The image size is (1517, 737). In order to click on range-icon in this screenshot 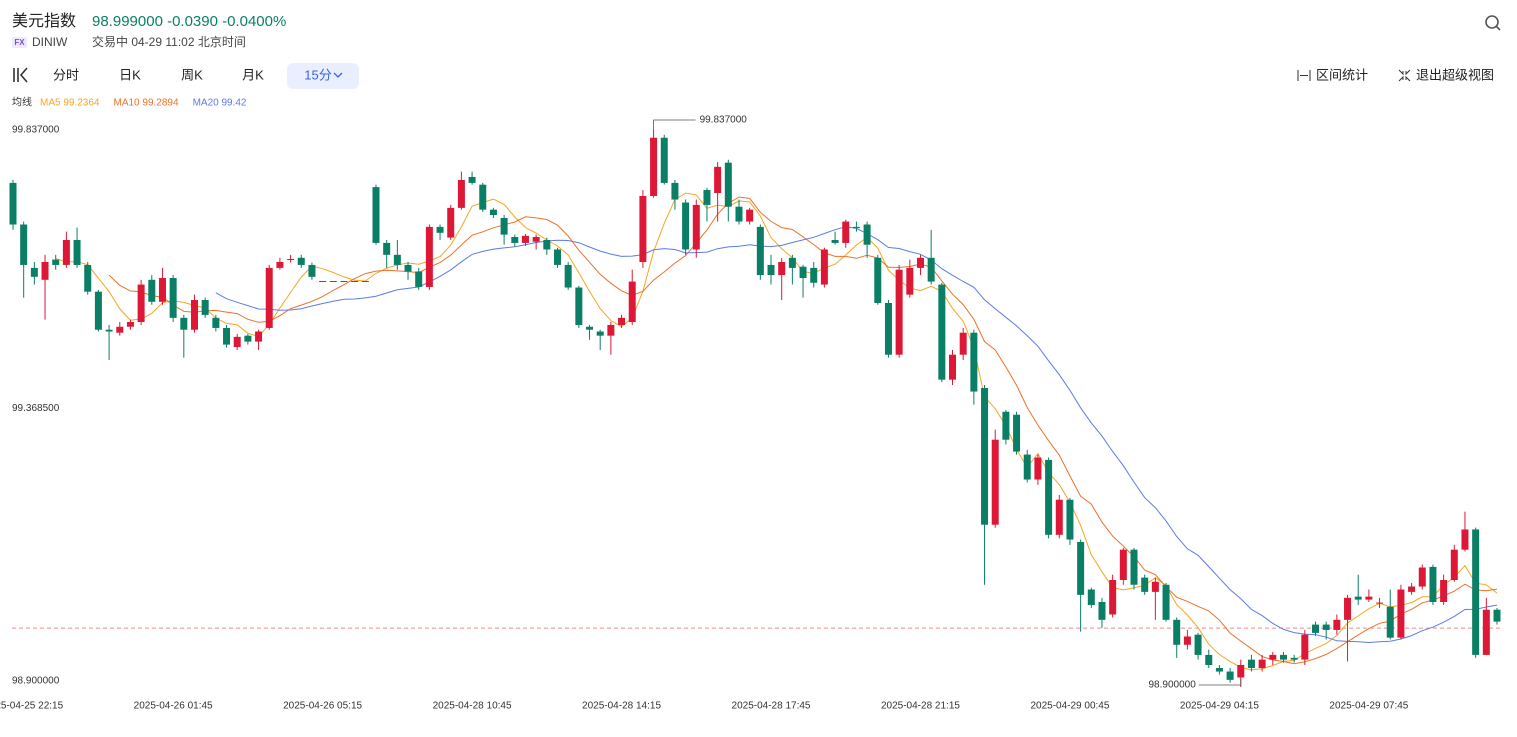, I will do `click(1304, 75)`.